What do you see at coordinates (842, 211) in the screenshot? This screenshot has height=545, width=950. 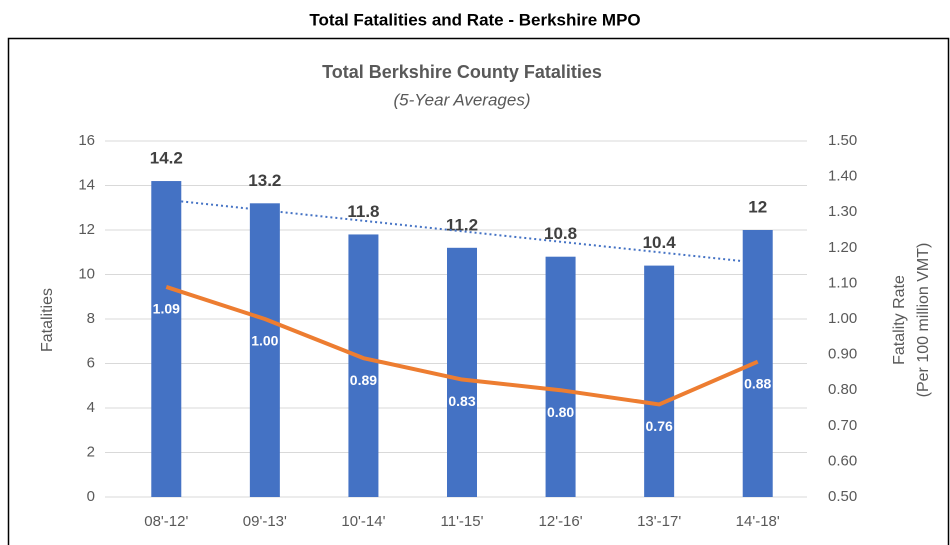 I see `y2-tick-label: 1.30` at bounding box center [842, 211].